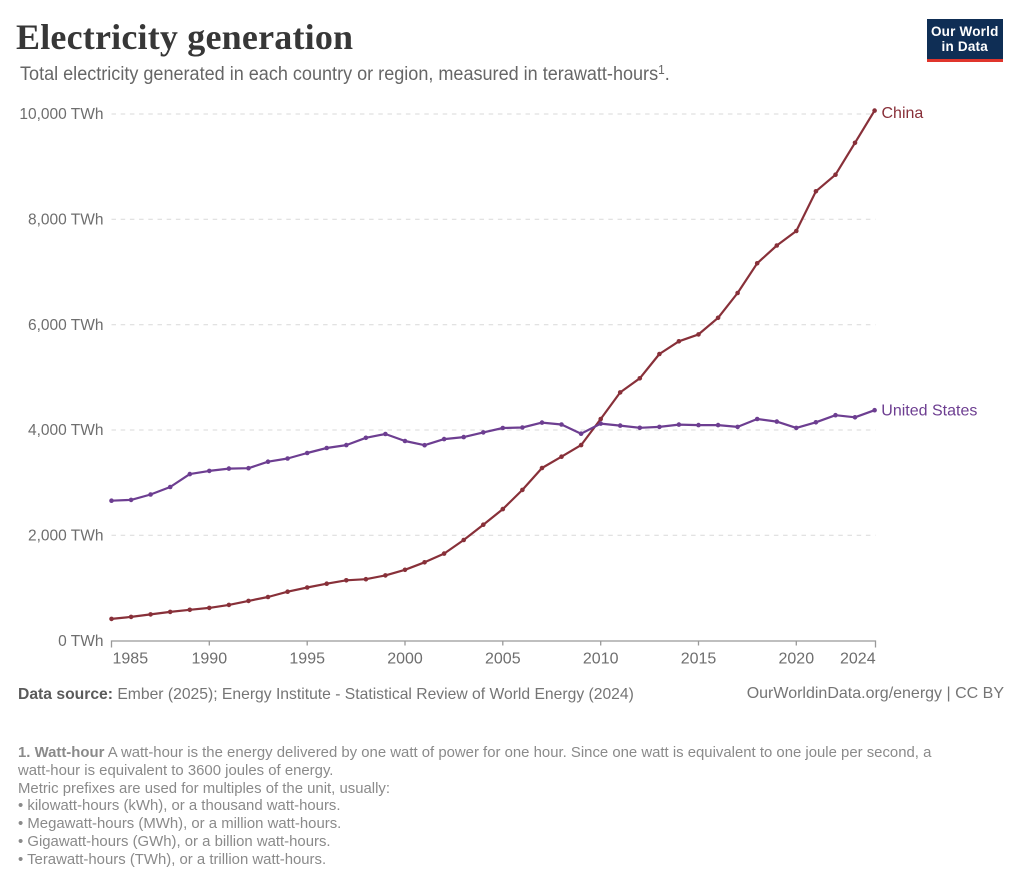 This screenshot has width=1024, height=886. Describe the element at coordinates (66, 220) in the screenshot. I see `svg-text: 8,000 TWh` at that location.